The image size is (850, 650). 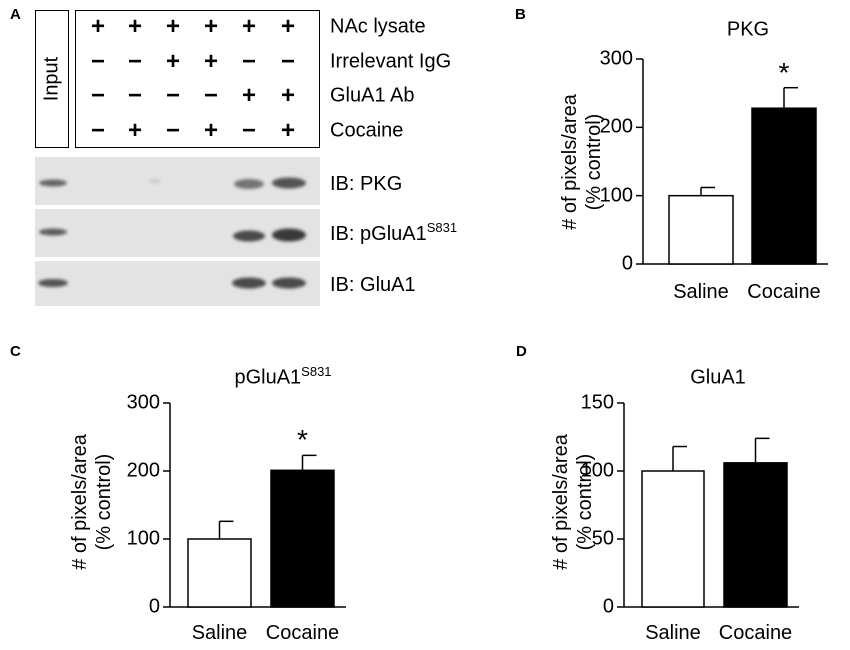 I want to click on blot-label-pglua1: IB: pGluA1S831, so click(x=394, y=232).